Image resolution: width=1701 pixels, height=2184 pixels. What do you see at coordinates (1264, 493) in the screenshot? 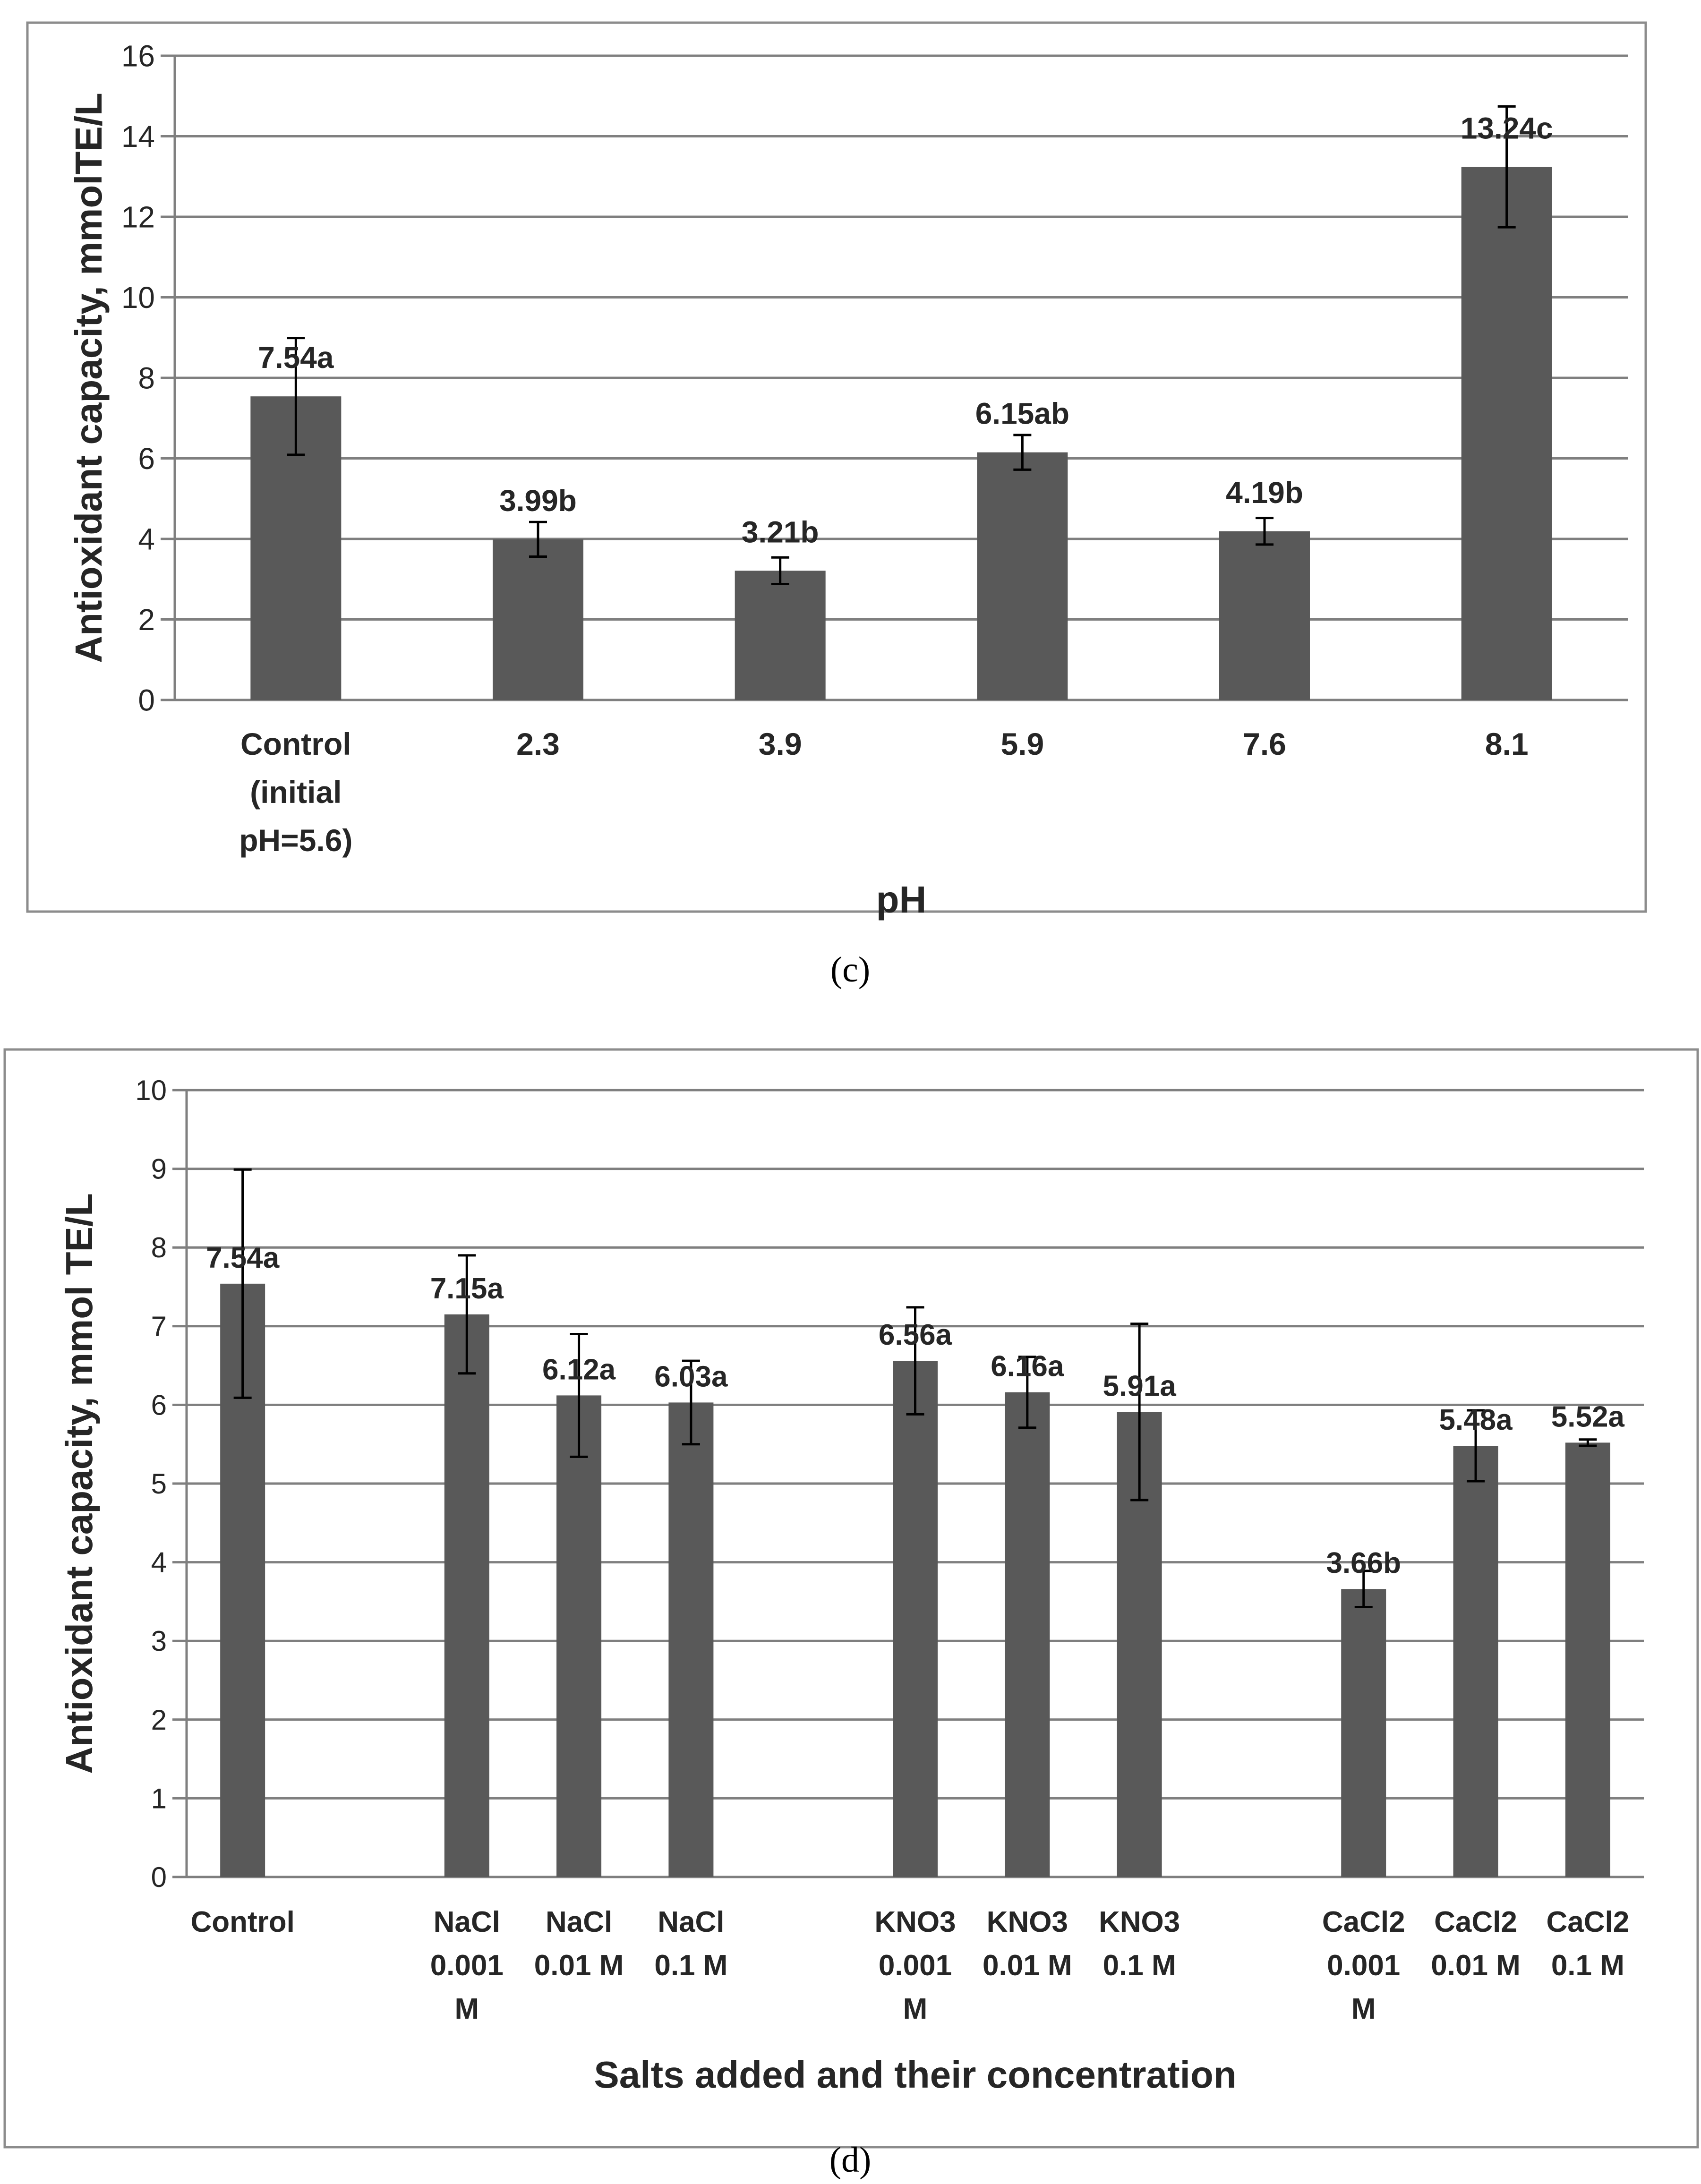
I see `data-label: 4.19b` at bounding box center [1264, 493].